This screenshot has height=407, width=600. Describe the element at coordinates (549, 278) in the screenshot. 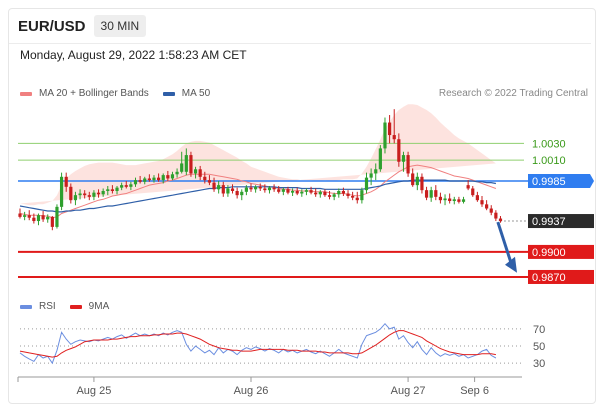

I see `level-0-9870-label: 0.9870` at that location.